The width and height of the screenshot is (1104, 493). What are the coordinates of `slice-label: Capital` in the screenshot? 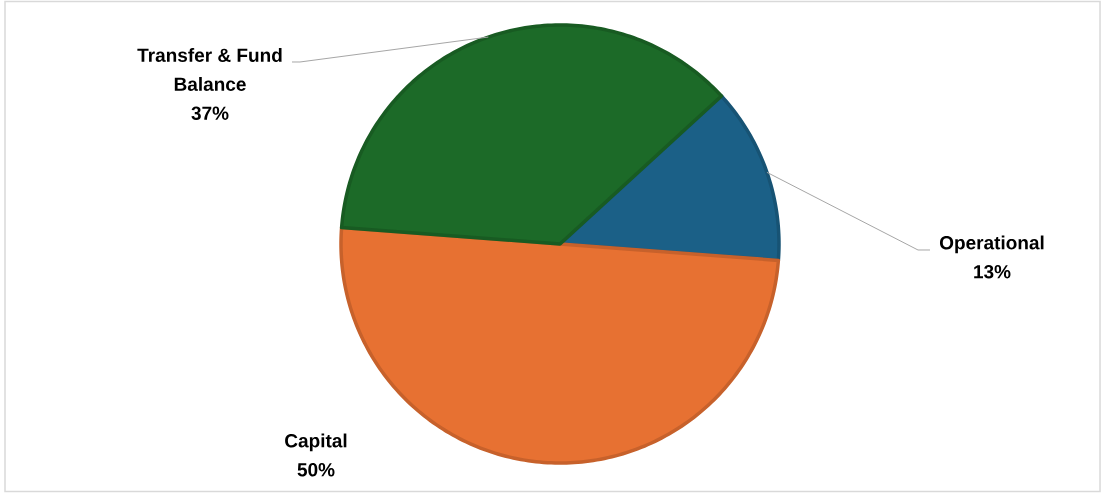 It's located at (316, 442).